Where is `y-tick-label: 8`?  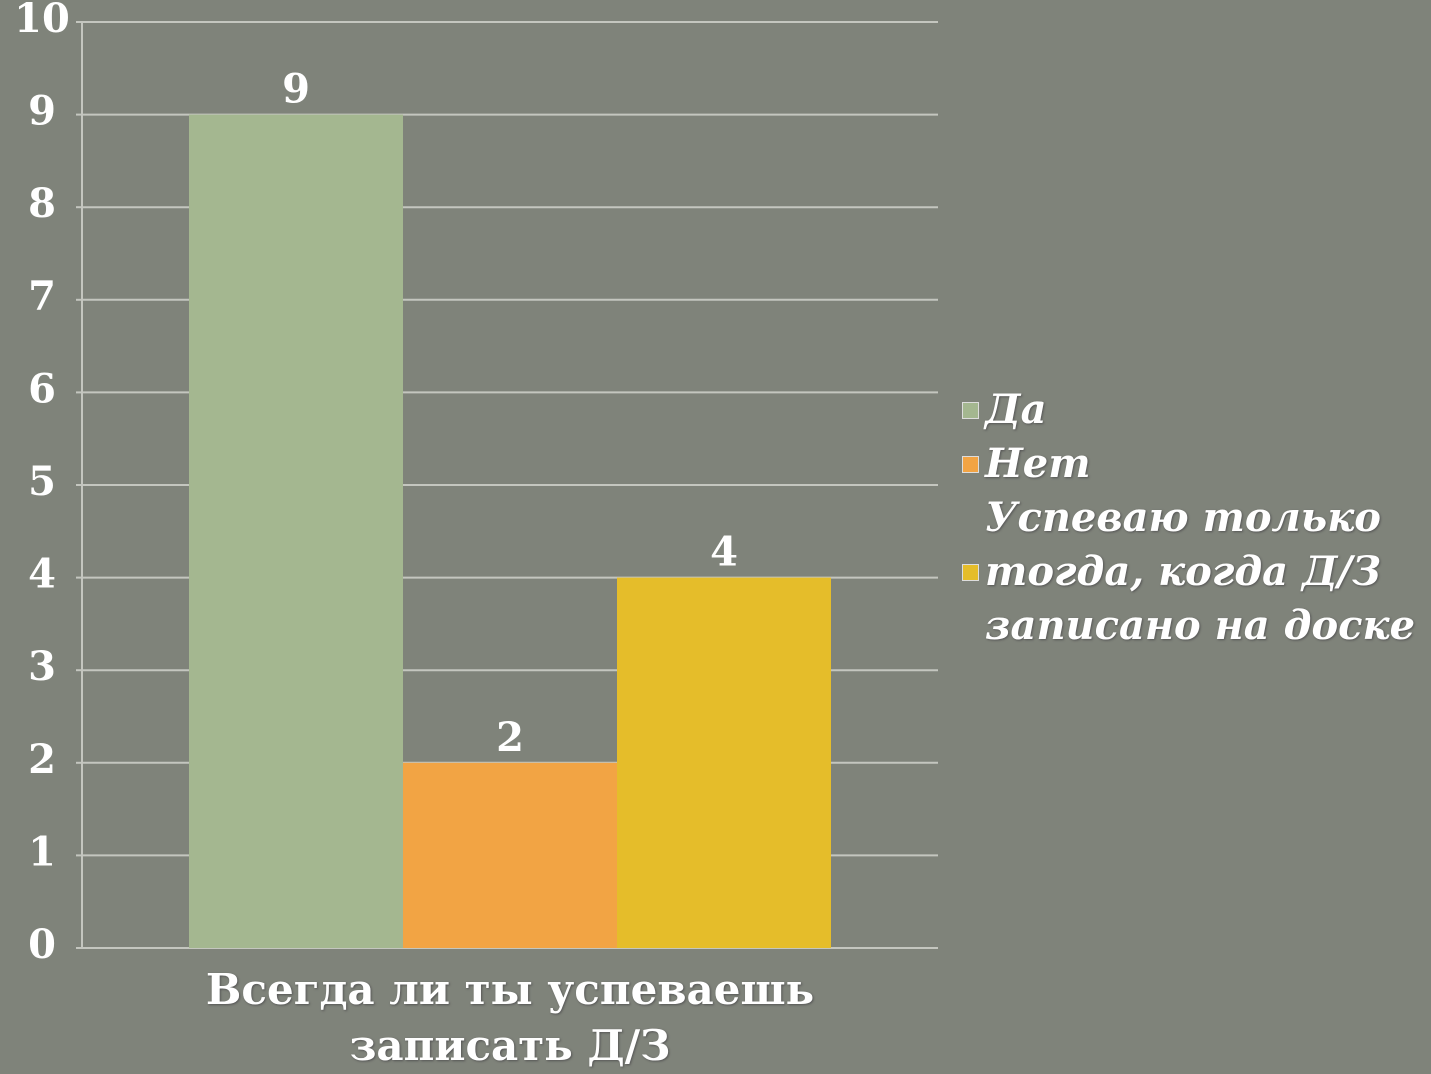 y-tick-label: 8 is located at coordinates (42, 203).